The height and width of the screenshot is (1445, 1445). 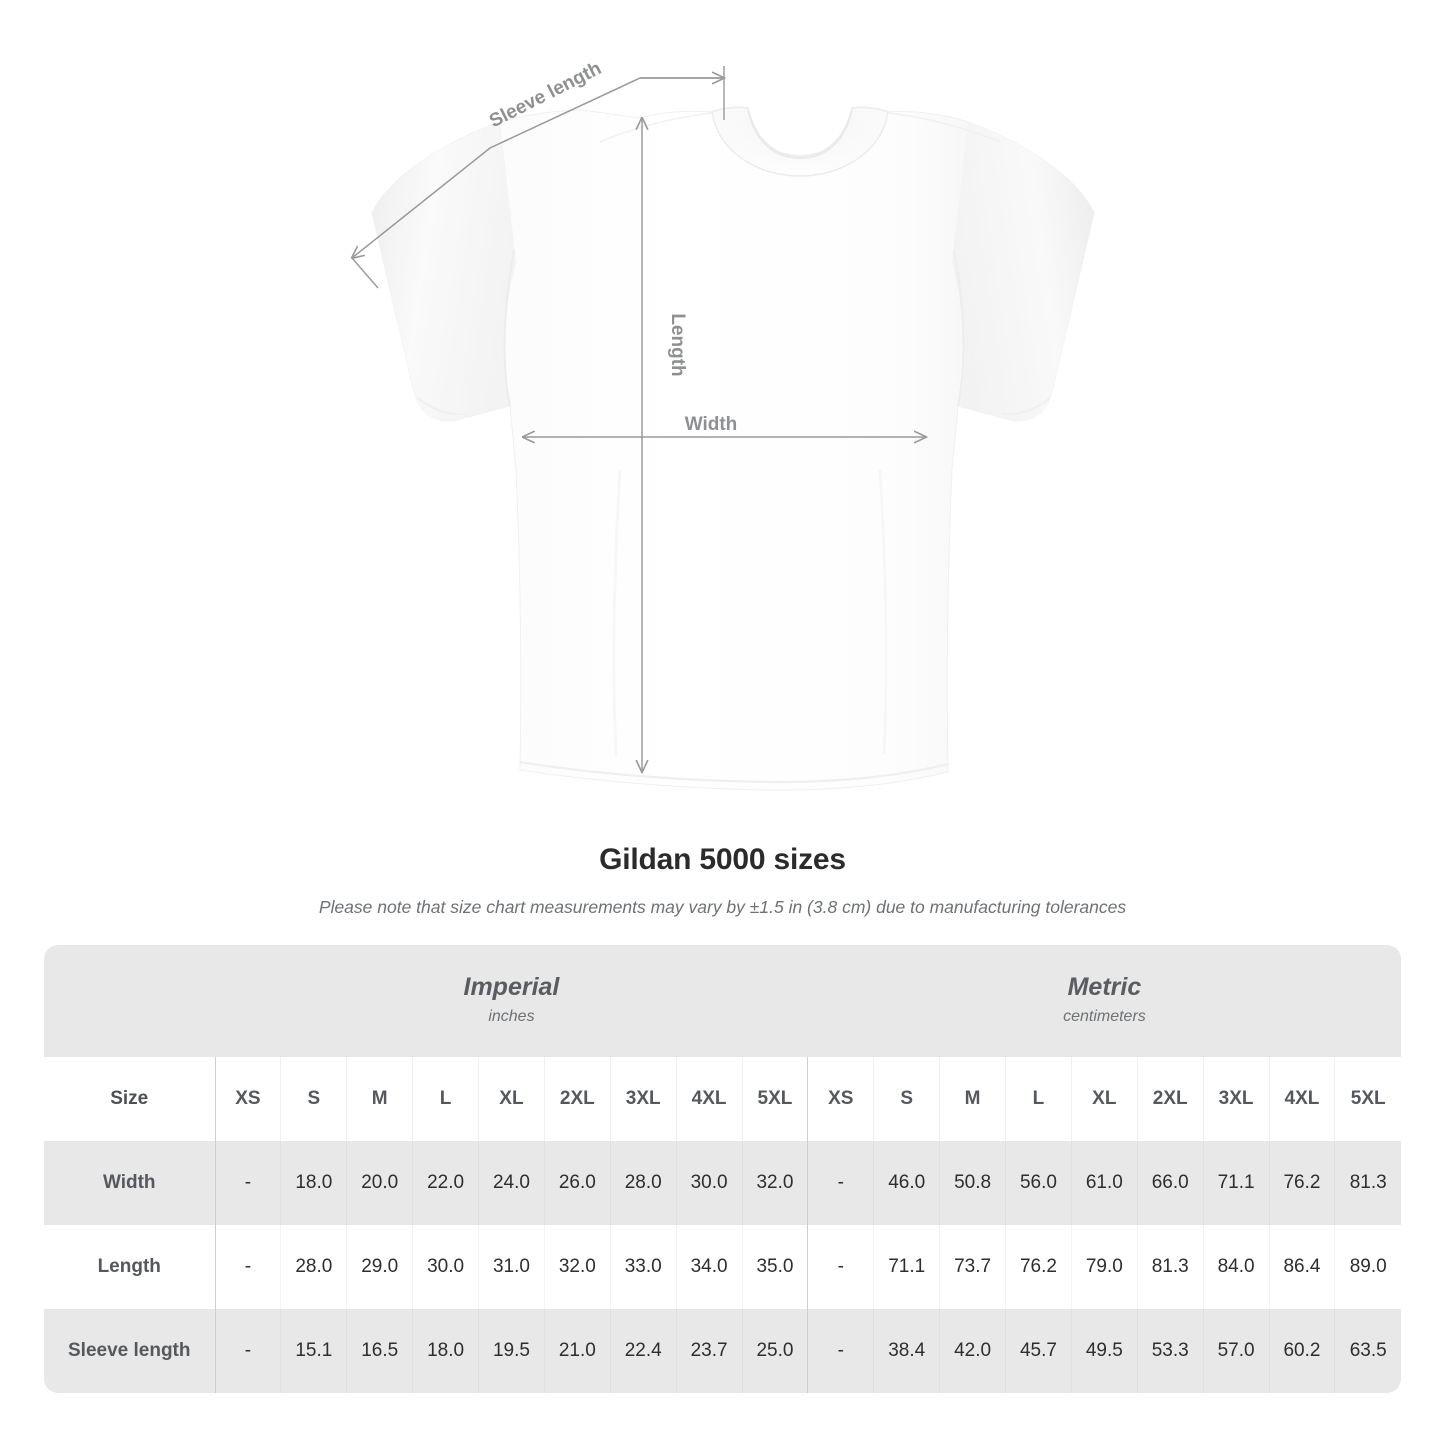 What do you see at coordinates (709, 1351) in the screenshot?
I see `cell-value: 23.7` at bounding box center [709, 1351].